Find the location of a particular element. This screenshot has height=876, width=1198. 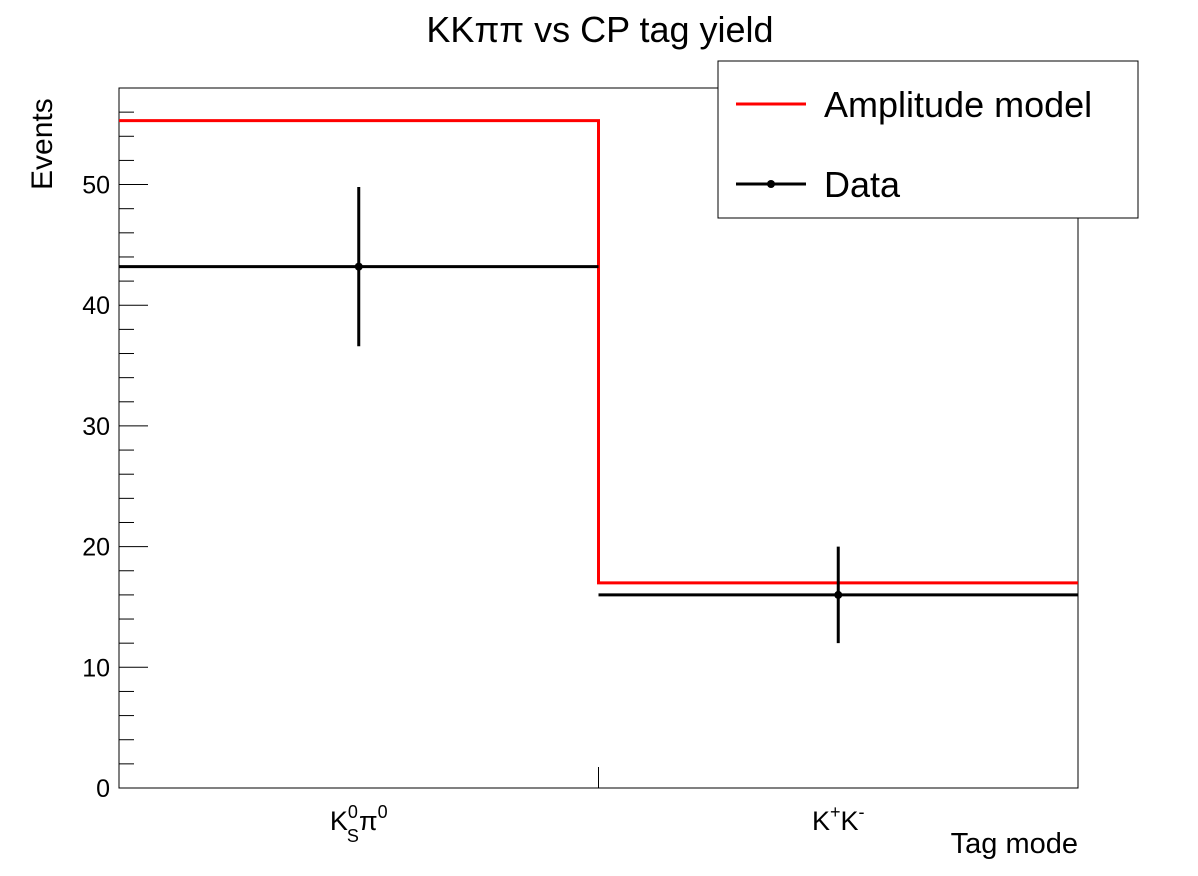

y-axis-label: Events is located at coordinates (42, 144).